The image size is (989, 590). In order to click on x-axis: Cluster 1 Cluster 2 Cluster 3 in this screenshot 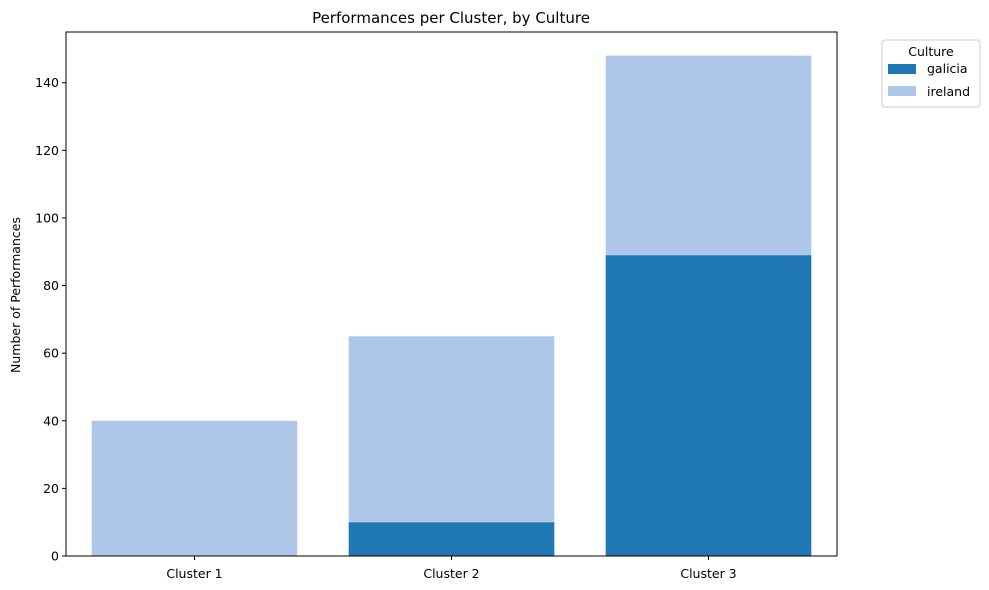, I will do `click(451, 568)`.